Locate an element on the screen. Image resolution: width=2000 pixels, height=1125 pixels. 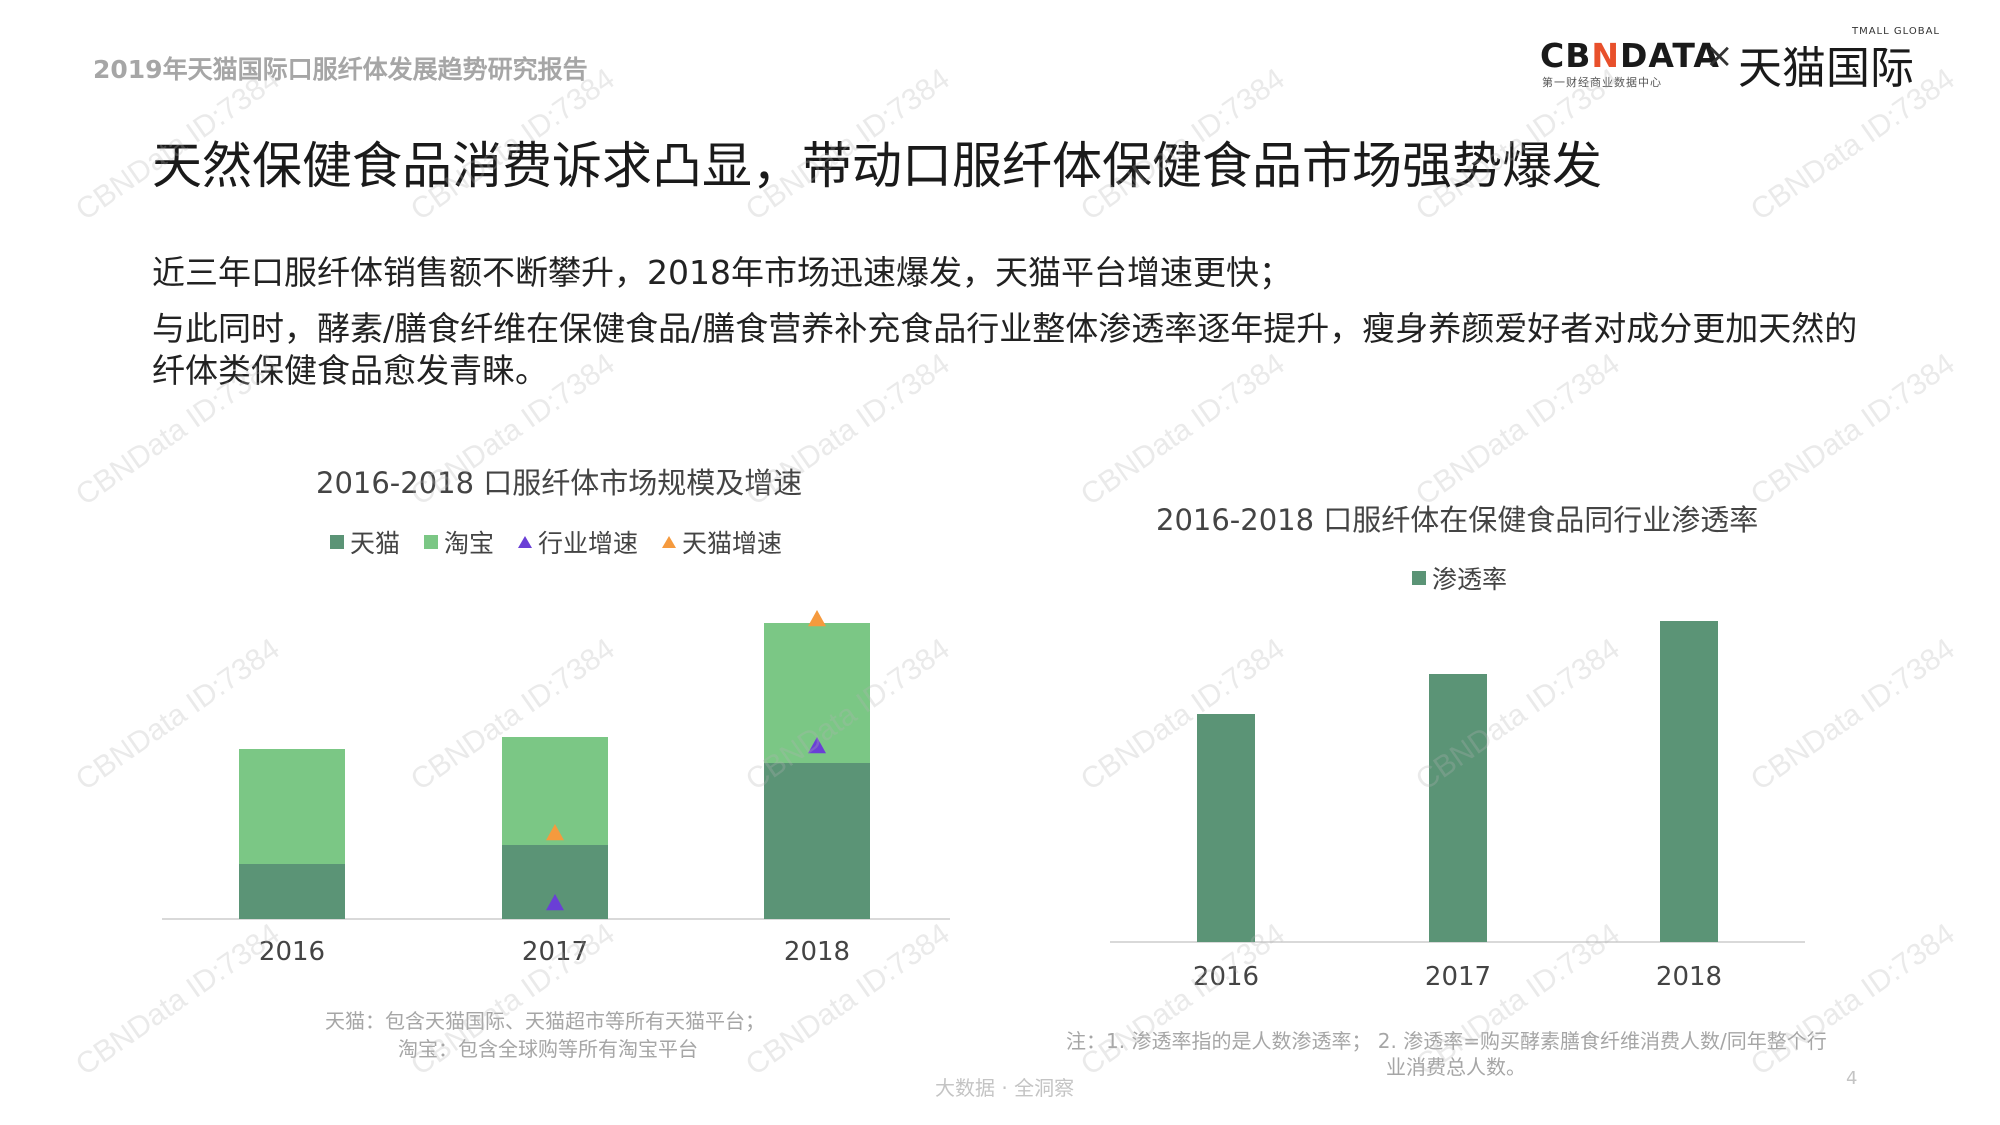
chart1-x-tick-2016: 2016 is located at coordinates (292, 952).